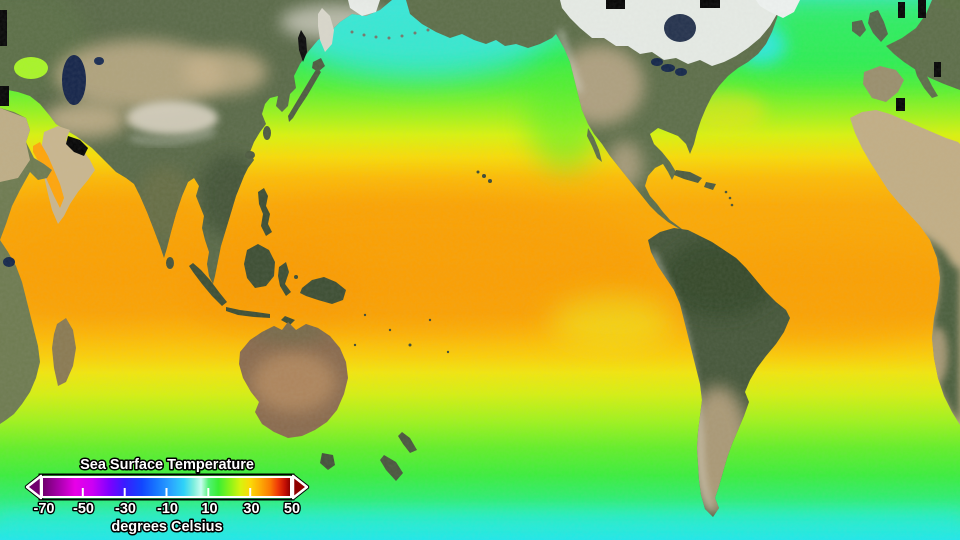 This screenshot has height=540, width=960. I want to click on tick-label: 10, so click(209, 509).